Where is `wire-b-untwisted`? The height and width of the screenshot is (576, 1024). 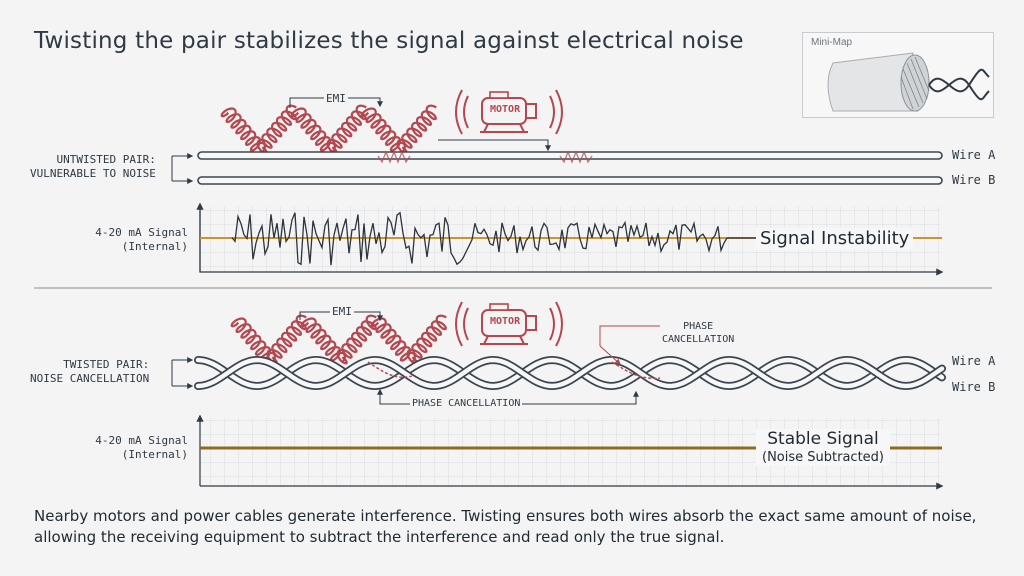
wire-b-untwisted is located at coordinates (570, 180).